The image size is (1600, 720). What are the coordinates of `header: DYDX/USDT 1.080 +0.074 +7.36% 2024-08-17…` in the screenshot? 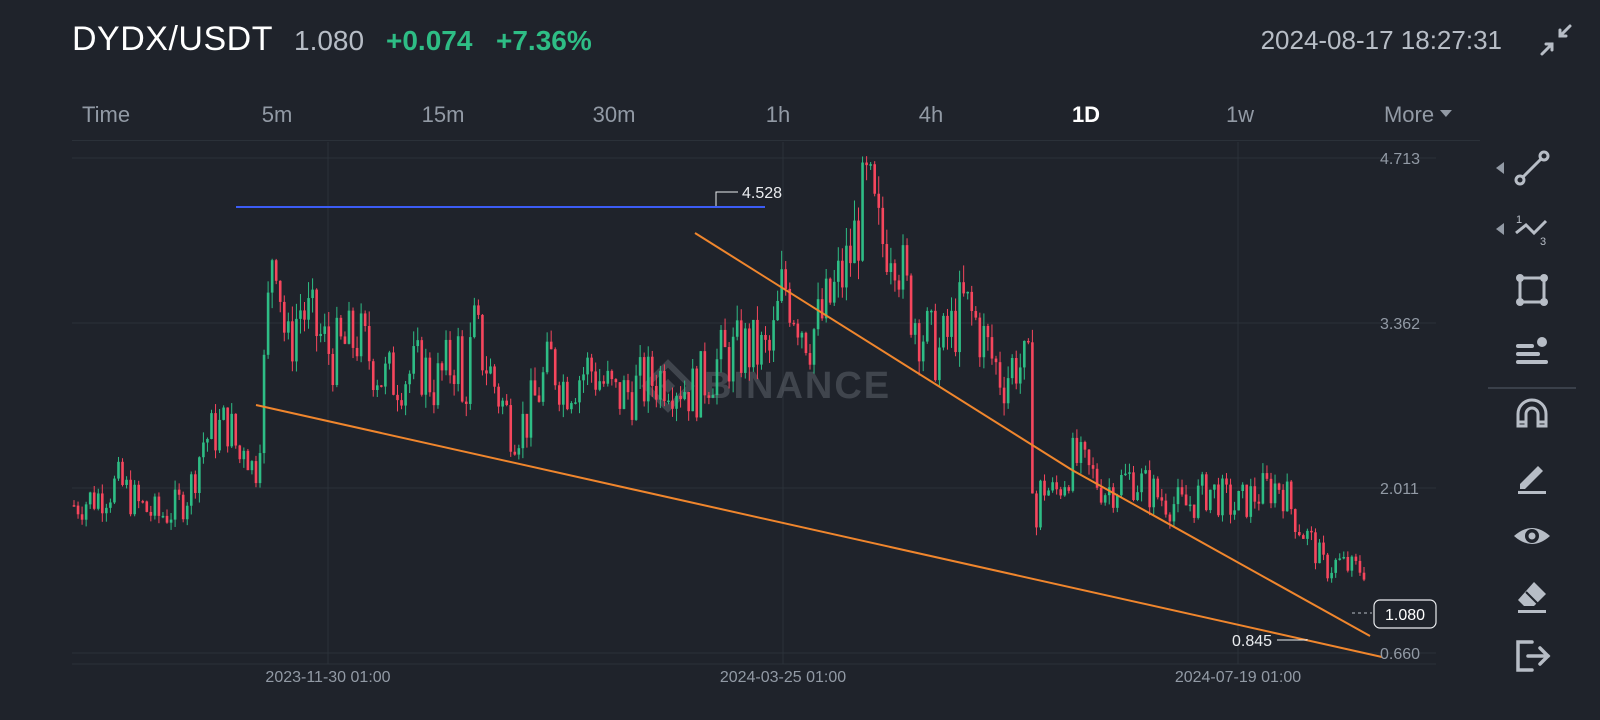 It's located at (800, 42).